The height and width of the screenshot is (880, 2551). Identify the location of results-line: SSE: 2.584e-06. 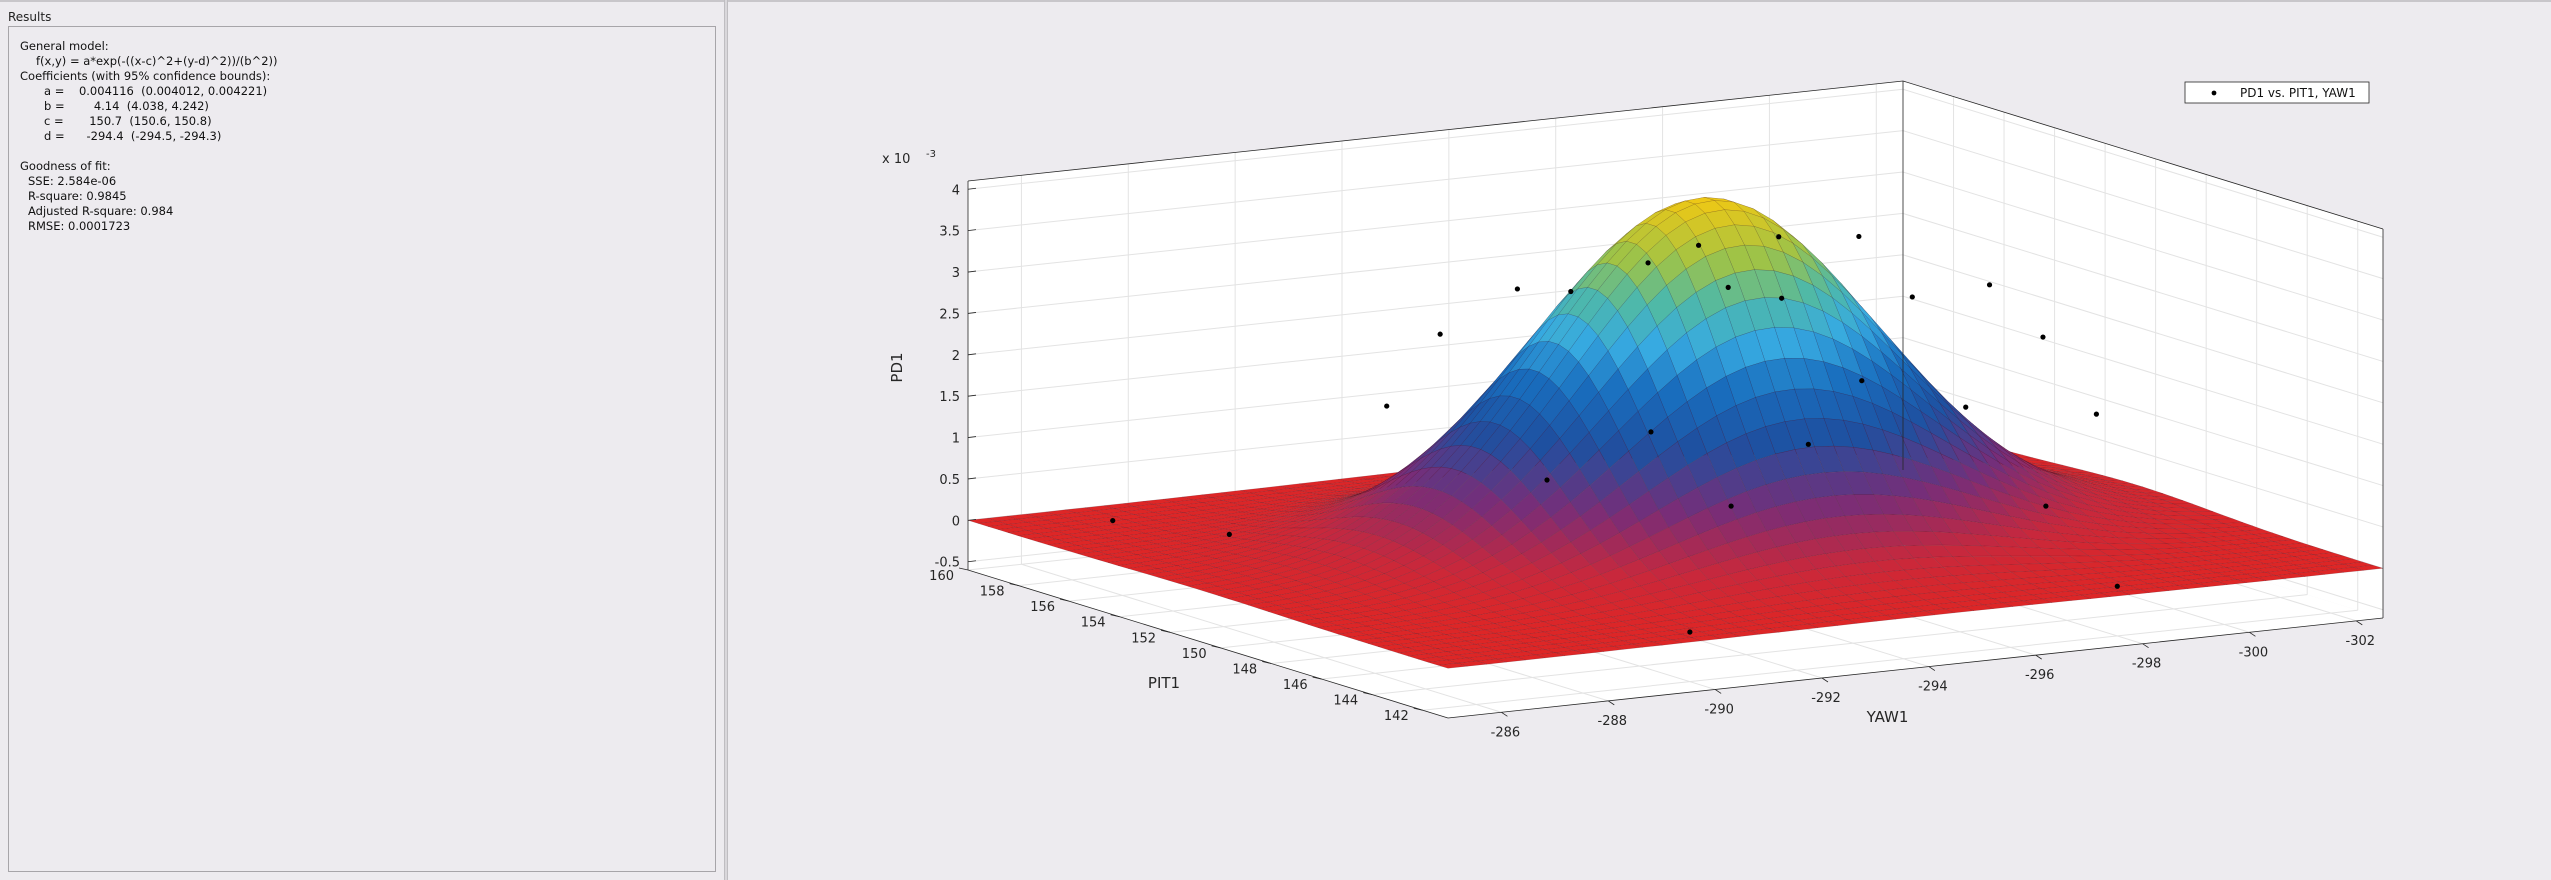
(72, 181).